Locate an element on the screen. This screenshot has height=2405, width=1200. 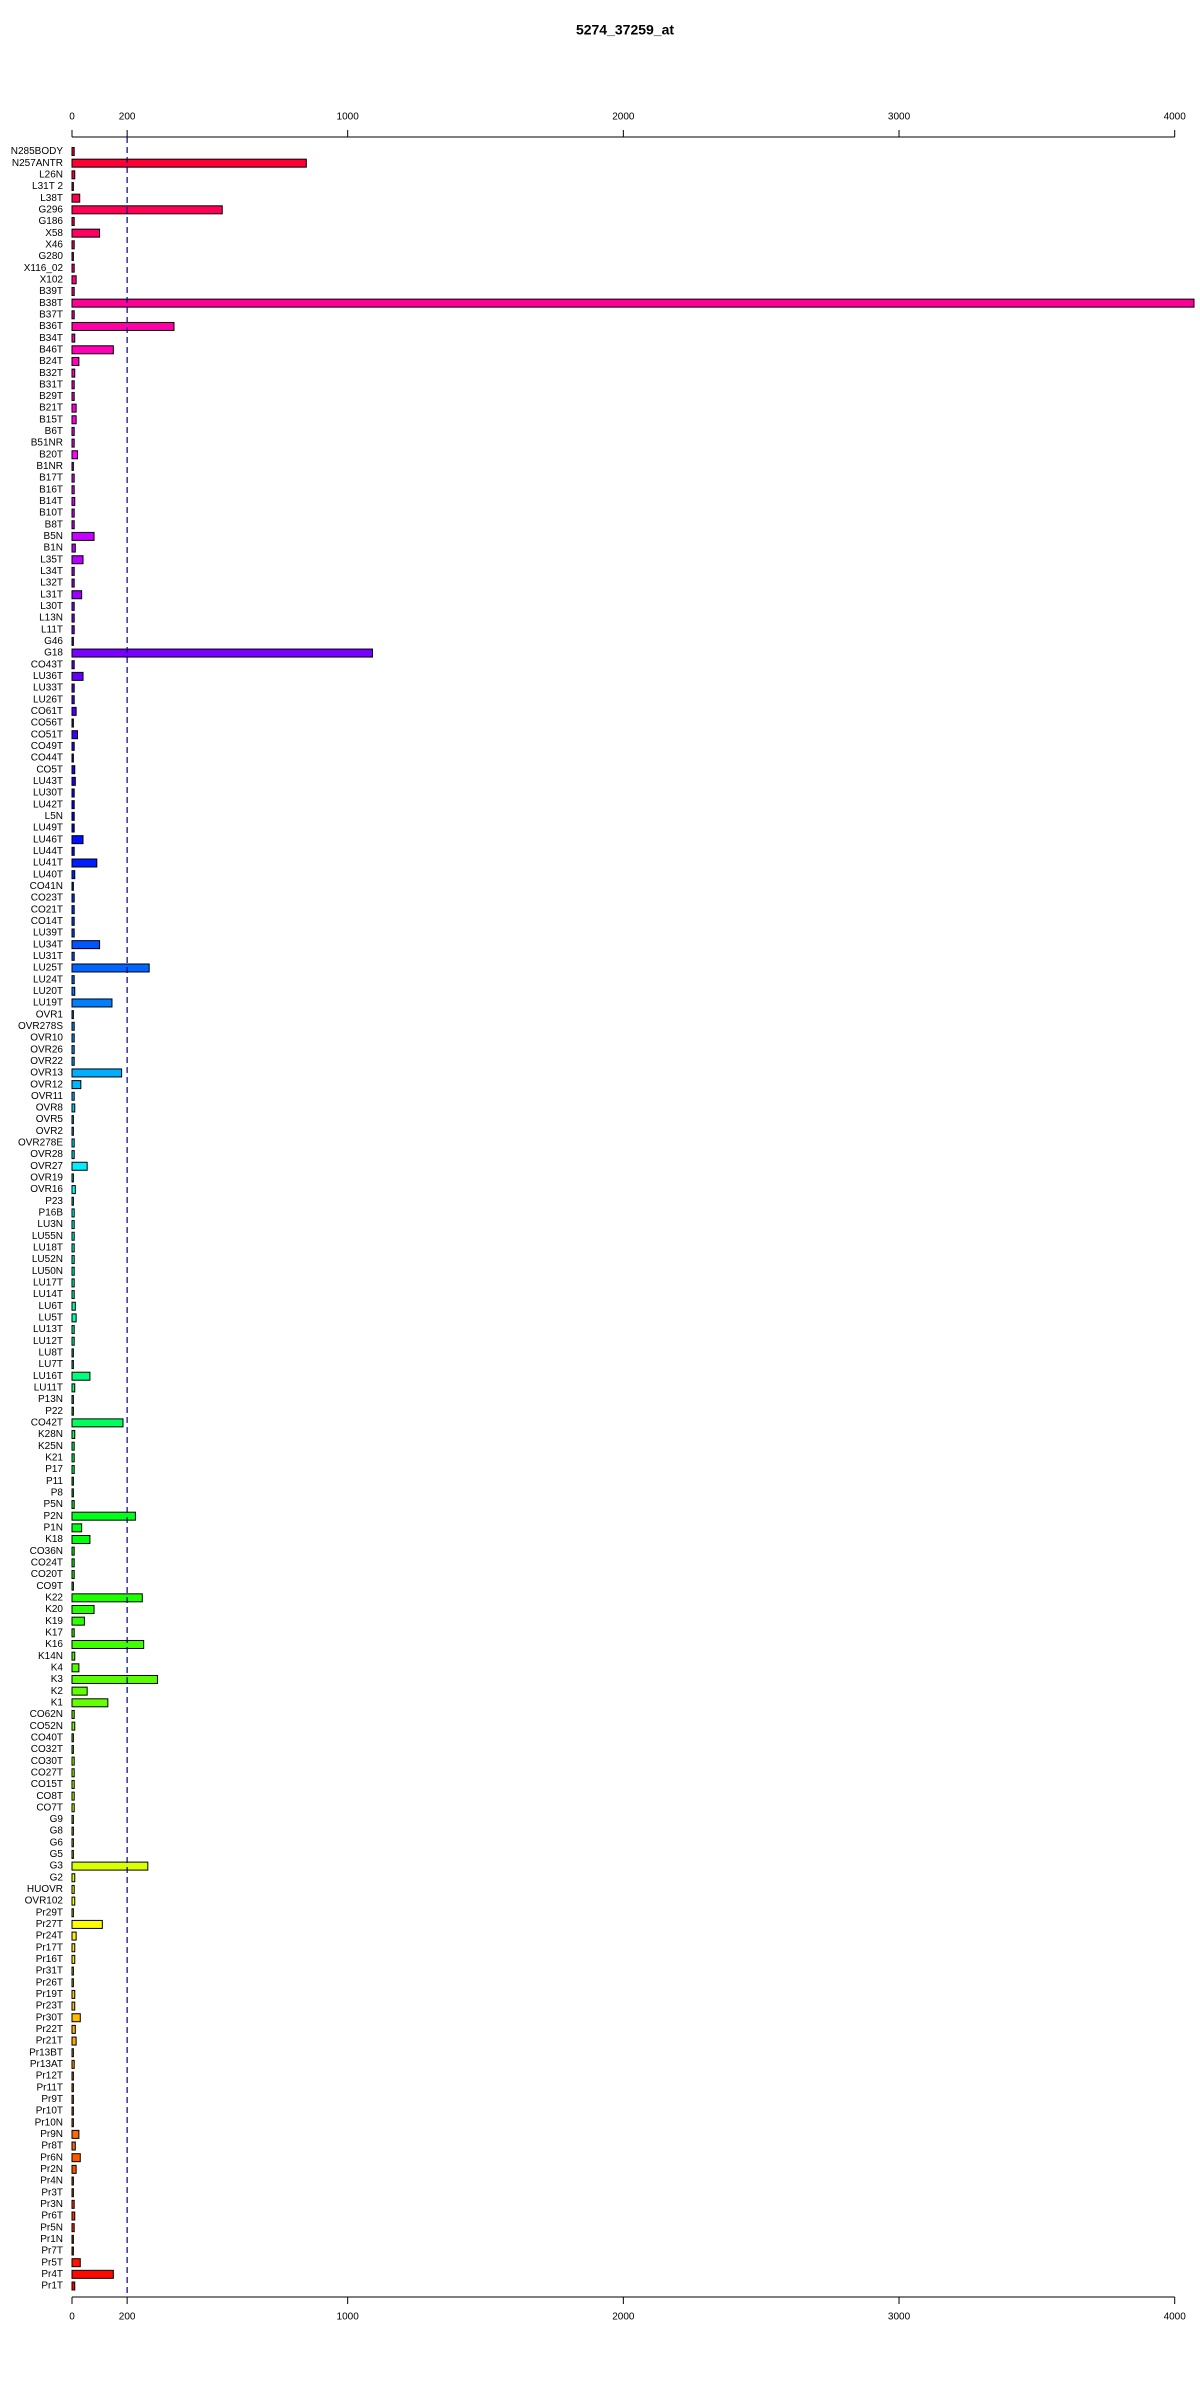
y-tick-label: K21 is located at coordinates (54, 1458).